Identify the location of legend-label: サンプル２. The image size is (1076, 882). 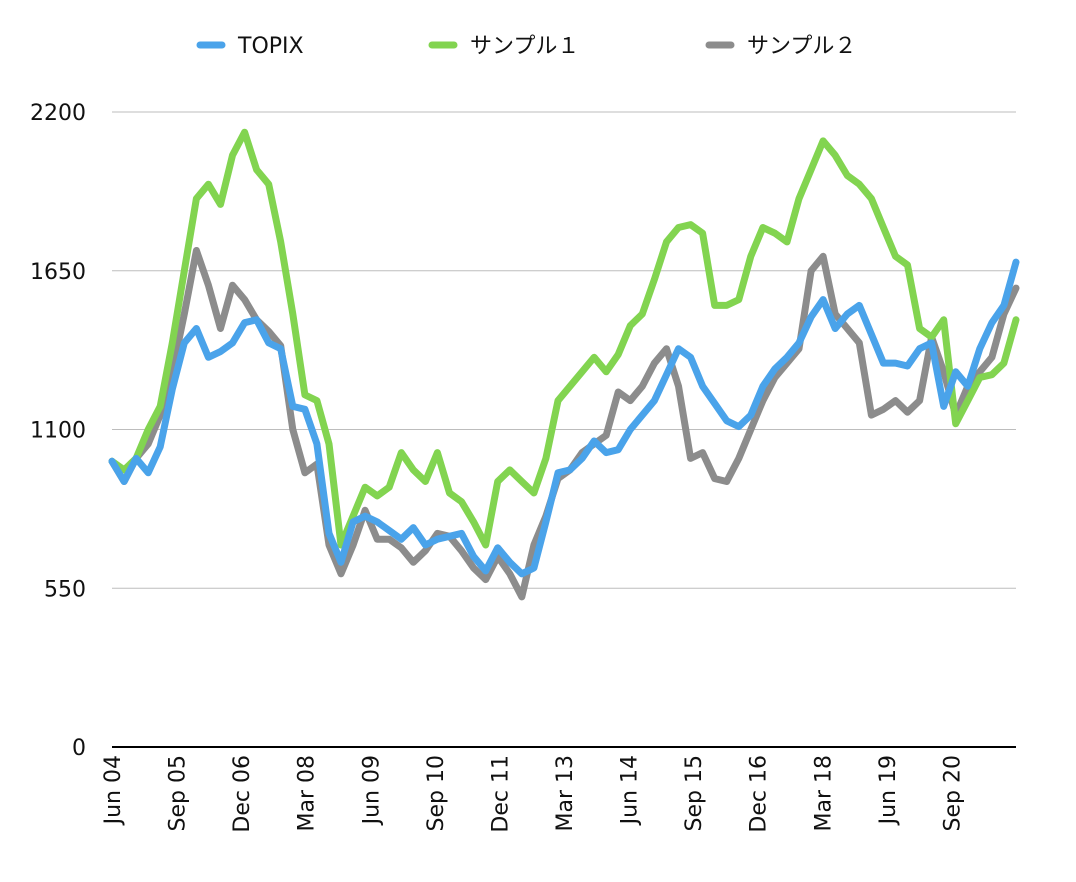
(801, 46).